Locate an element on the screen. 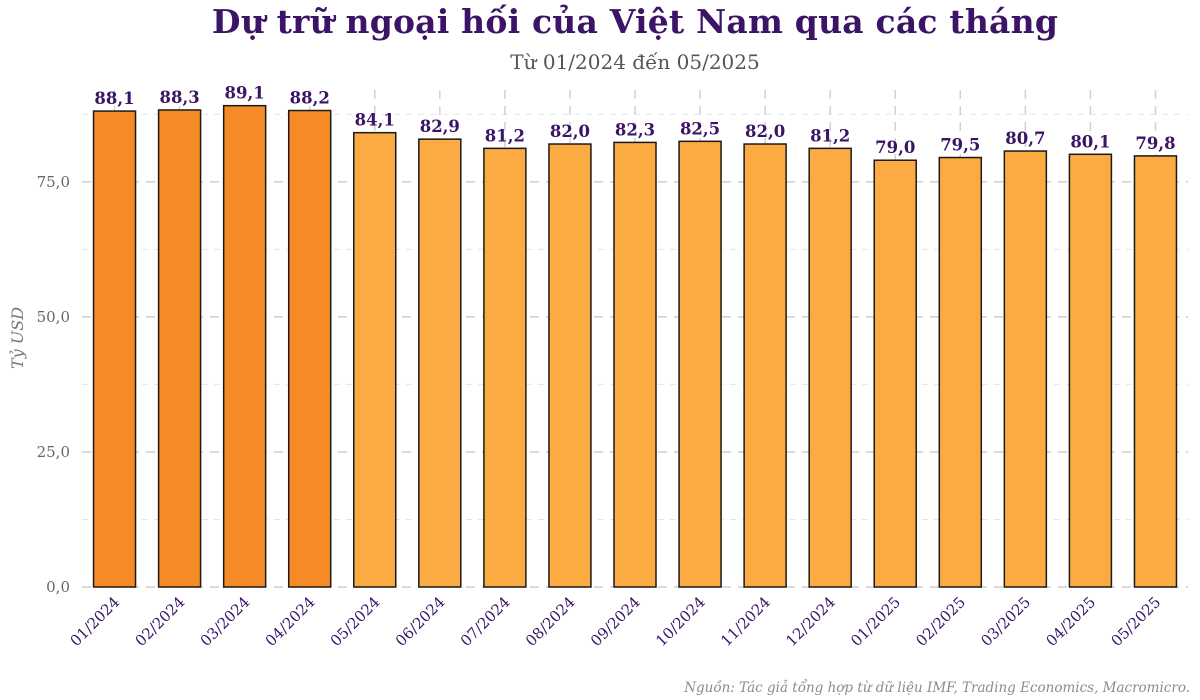 The image size is (1200, 700). x-tick-label: 04/2025 is located at coordinates (1070, 621).